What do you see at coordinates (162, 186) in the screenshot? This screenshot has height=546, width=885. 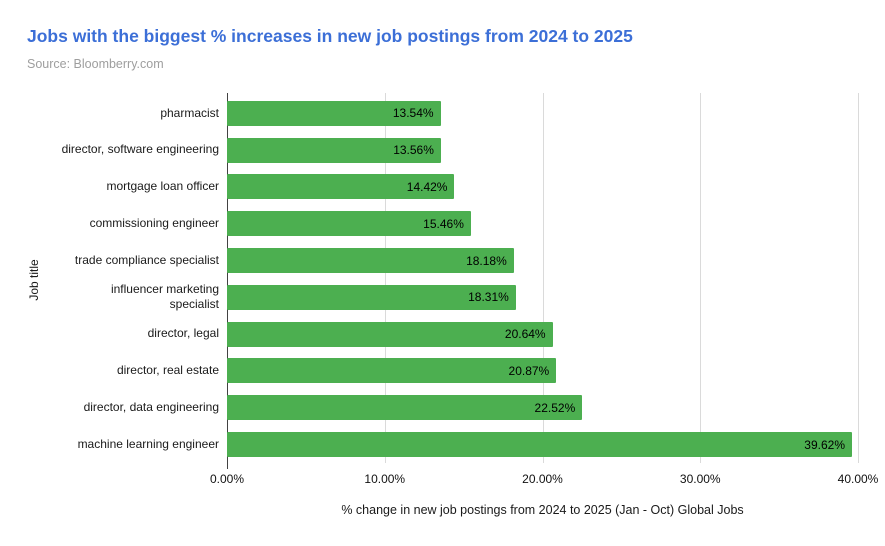 I see `category-label: mortgage loan officer` at bounding box center [162, 186].